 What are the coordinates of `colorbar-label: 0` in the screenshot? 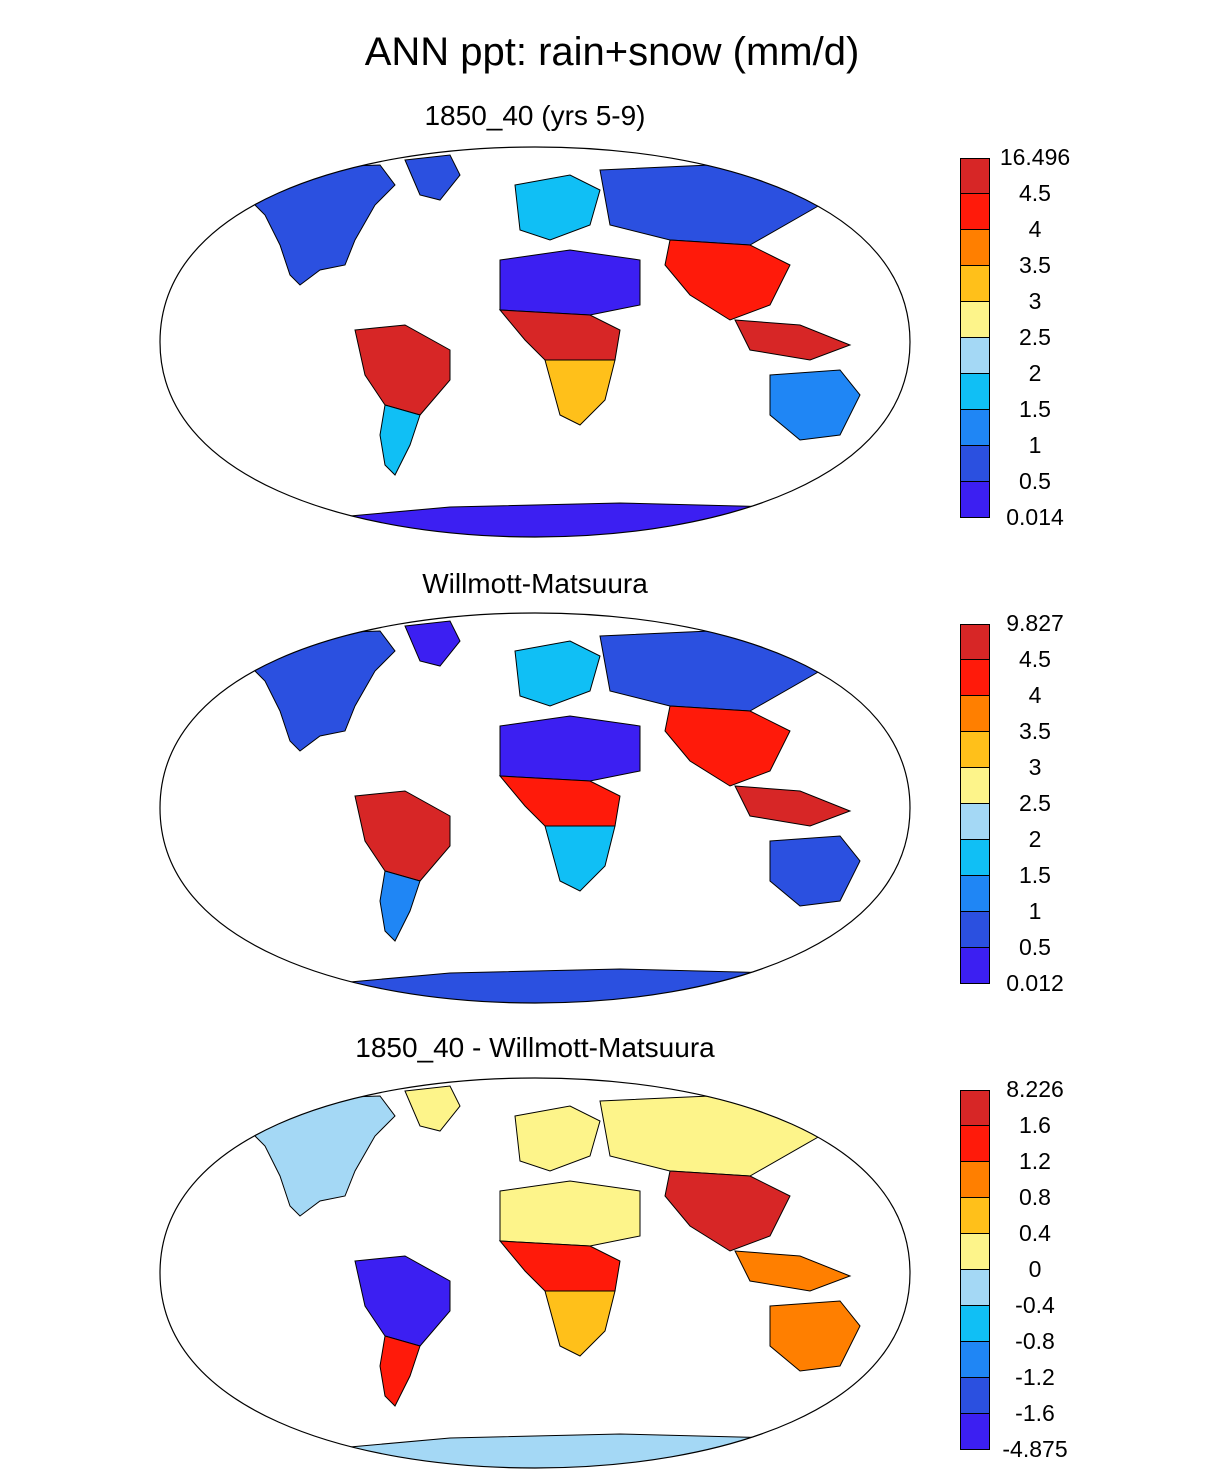 It's located at (1035, 1269).